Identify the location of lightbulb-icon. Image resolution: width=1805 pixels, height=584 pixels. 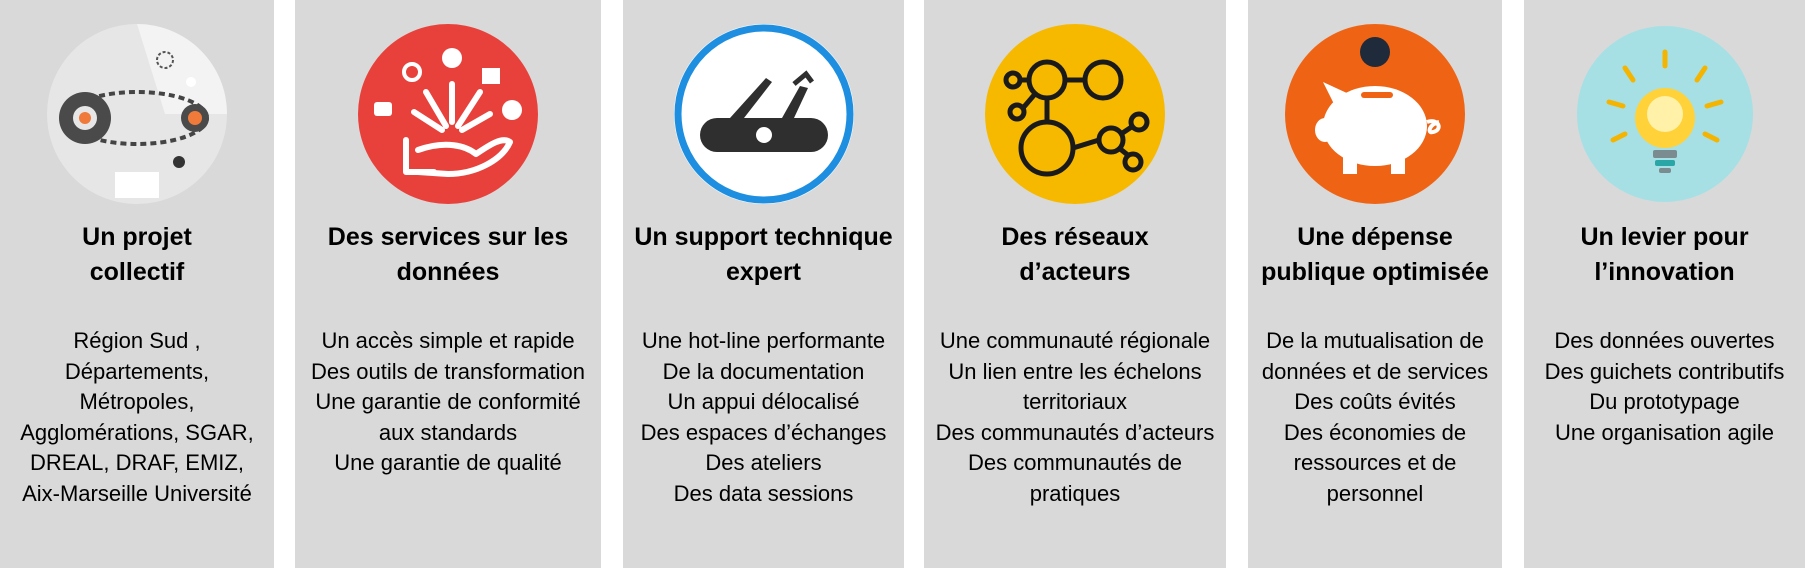
(1665, 114).